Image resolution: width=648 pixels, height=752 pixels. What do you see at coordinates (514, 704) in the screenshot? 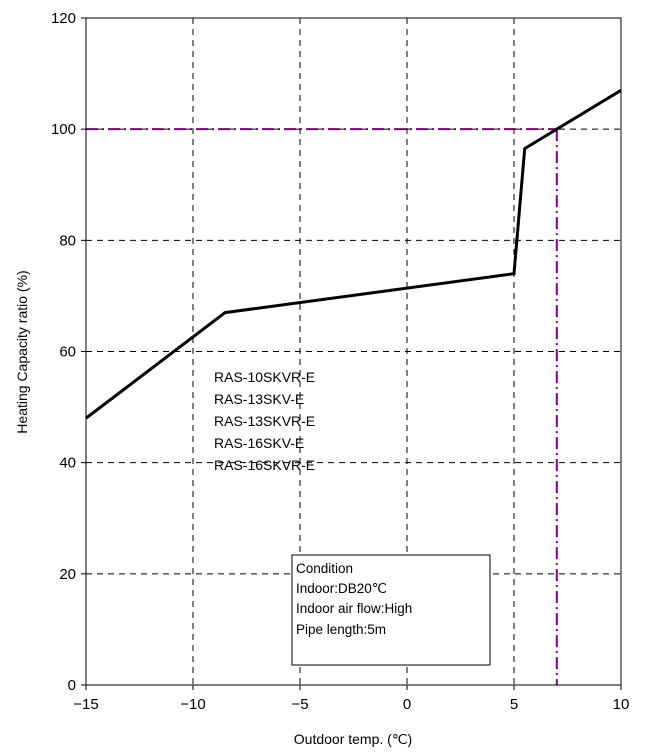
I see `x-tick-label: 5` at bounding box center [514, 704].